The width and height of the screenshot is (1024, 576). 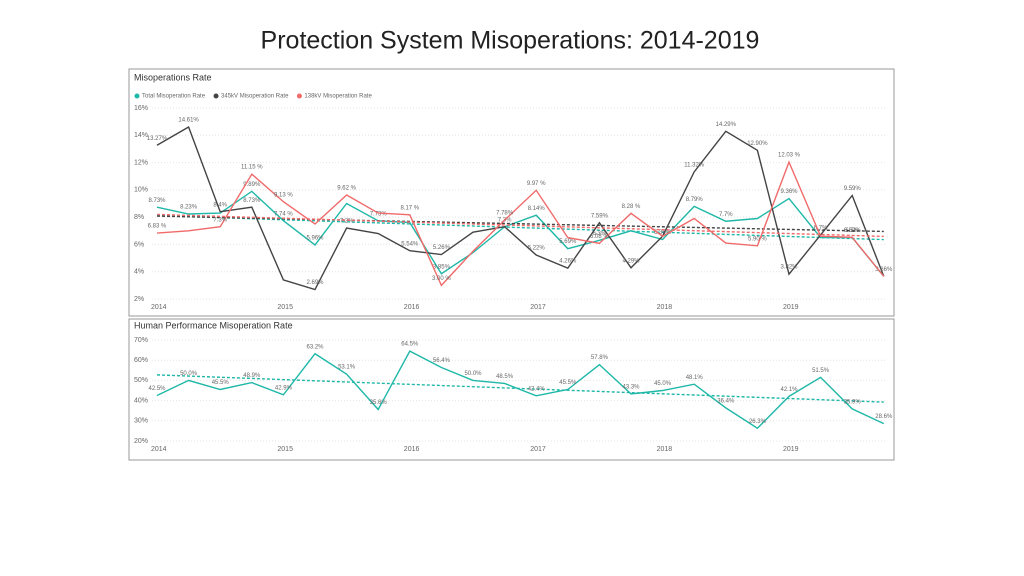 I want to click on y-tick-label: 4%, so click(x=139, y=272).